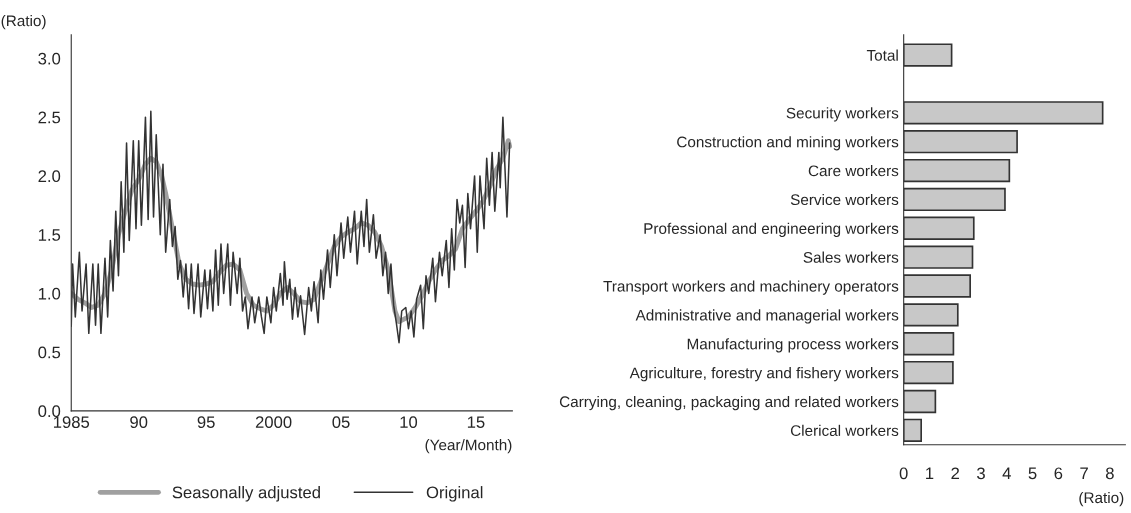 The image size is (1131, 513). What do you see at coordinates (468, 446) in the screenshot?
I see `x-axis-title: (Year/Month)` at bounding box center [468, 446].